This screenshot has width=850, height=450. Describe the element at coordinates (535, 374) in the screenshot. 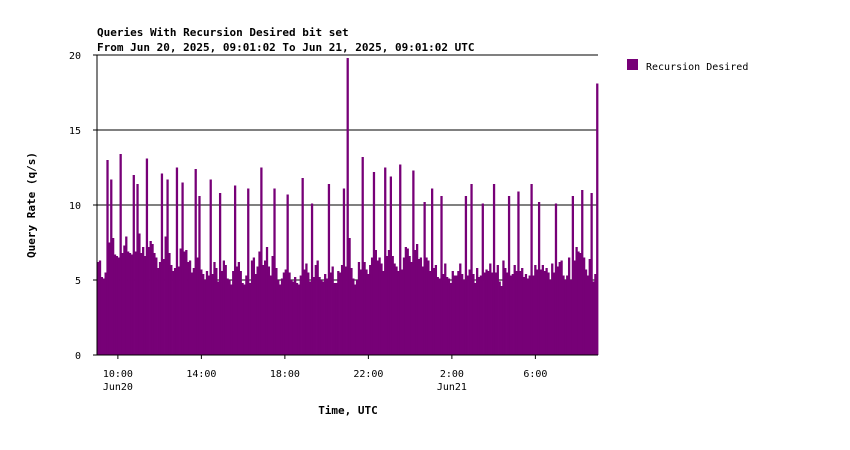

I see `x-tick-label: 6:00` at that location.